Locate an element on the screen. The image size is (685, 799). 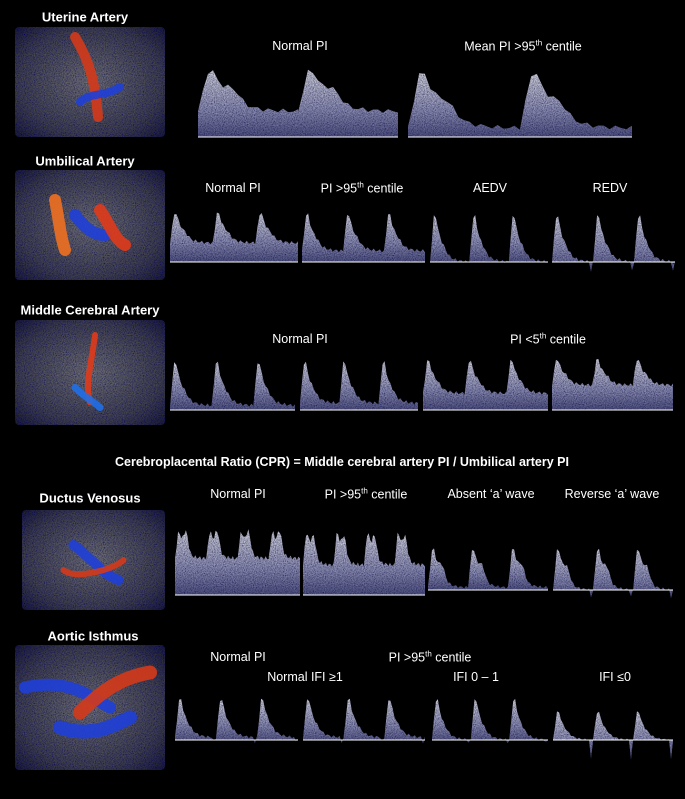
waveform-label: Mean PI >95th centile is located at coordinates (523, 45).